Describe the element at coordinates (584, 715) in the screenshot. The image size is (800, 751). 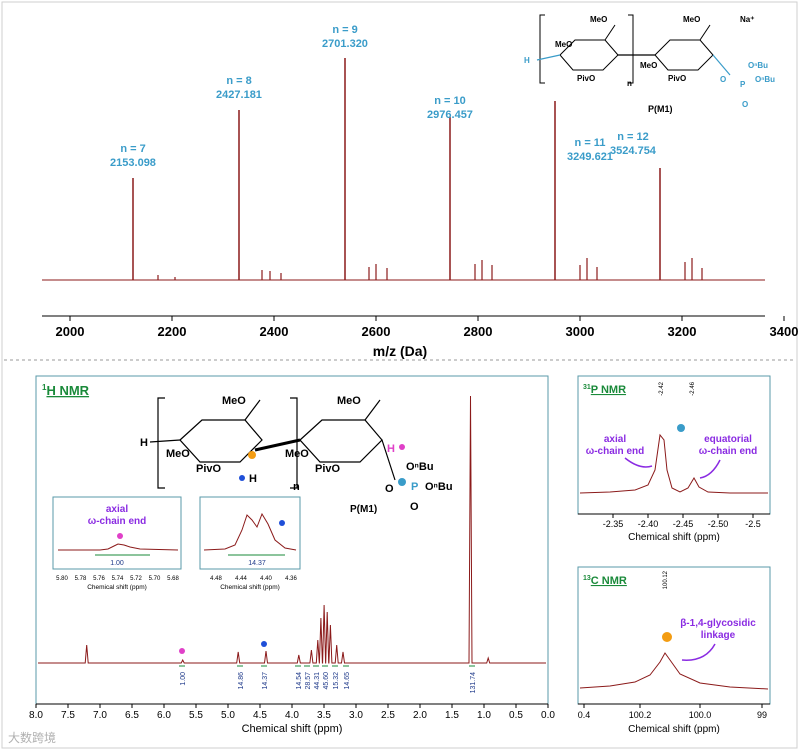
I see `c-tick-label: 0.4` at that location.